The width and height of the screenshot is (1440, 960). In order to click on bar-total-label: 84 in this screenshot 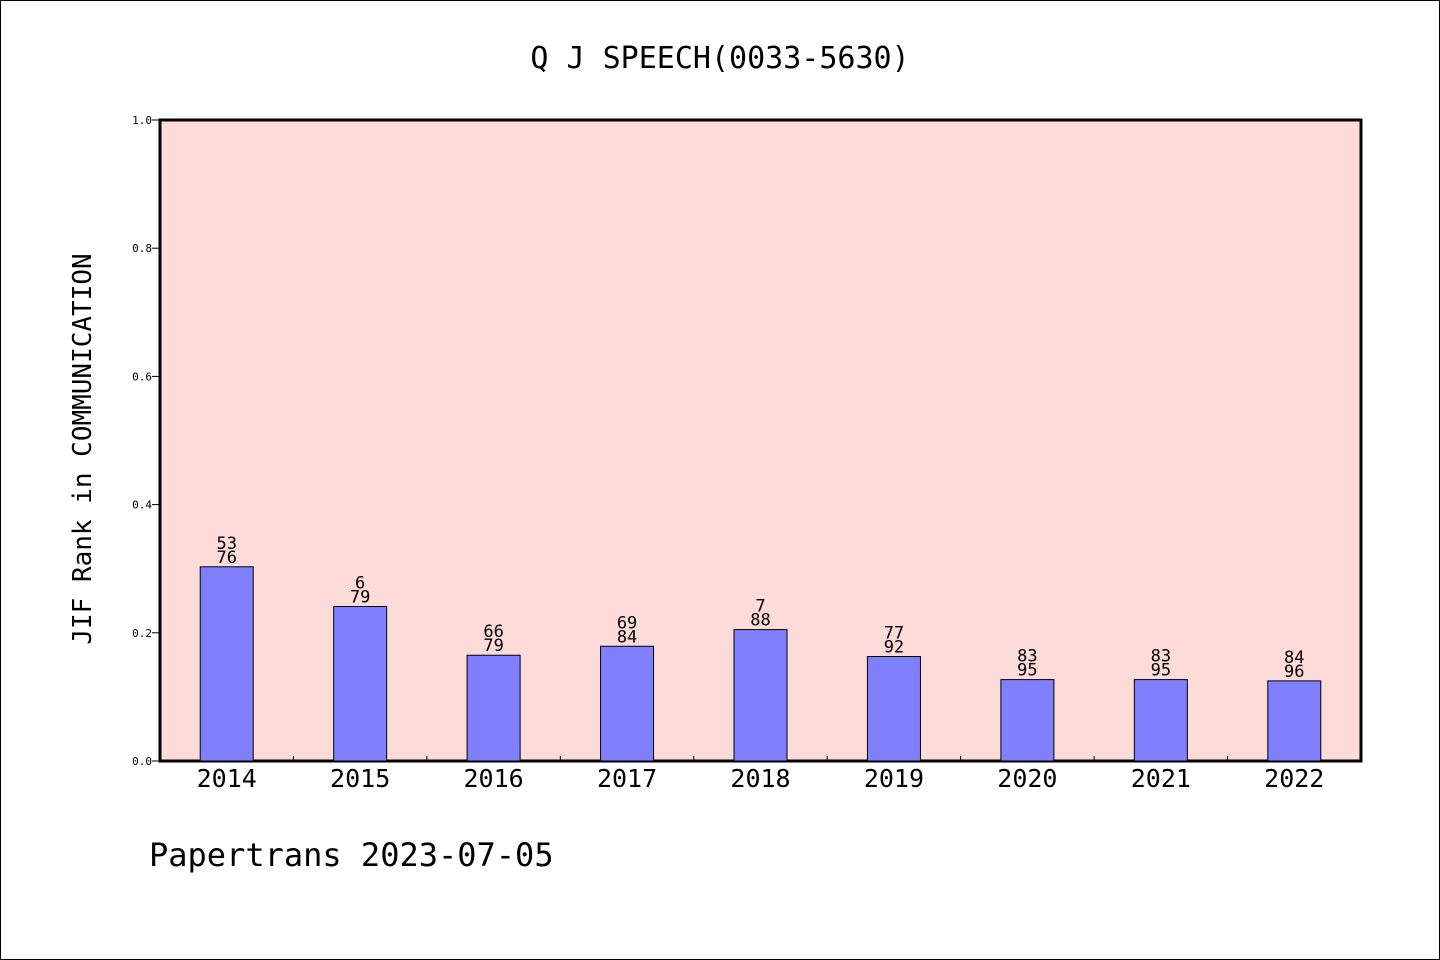, I will do `click(627, 637)`.